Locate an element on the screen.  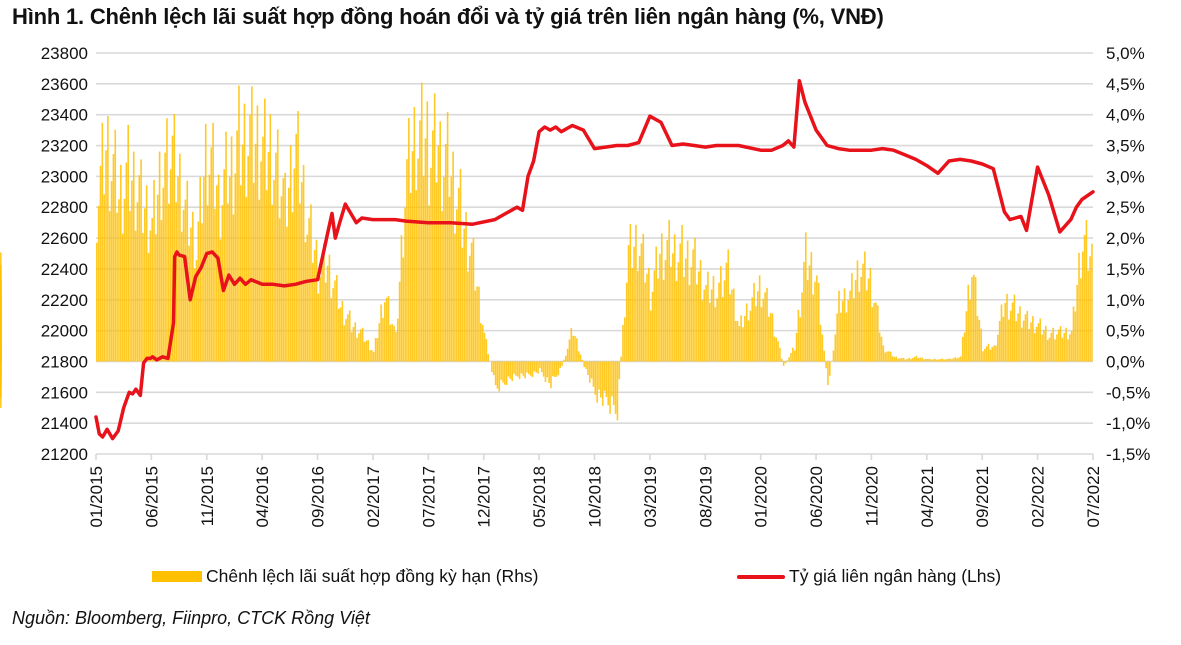
x-tick-label: 09/2021 is located at coordinates (982, 496).